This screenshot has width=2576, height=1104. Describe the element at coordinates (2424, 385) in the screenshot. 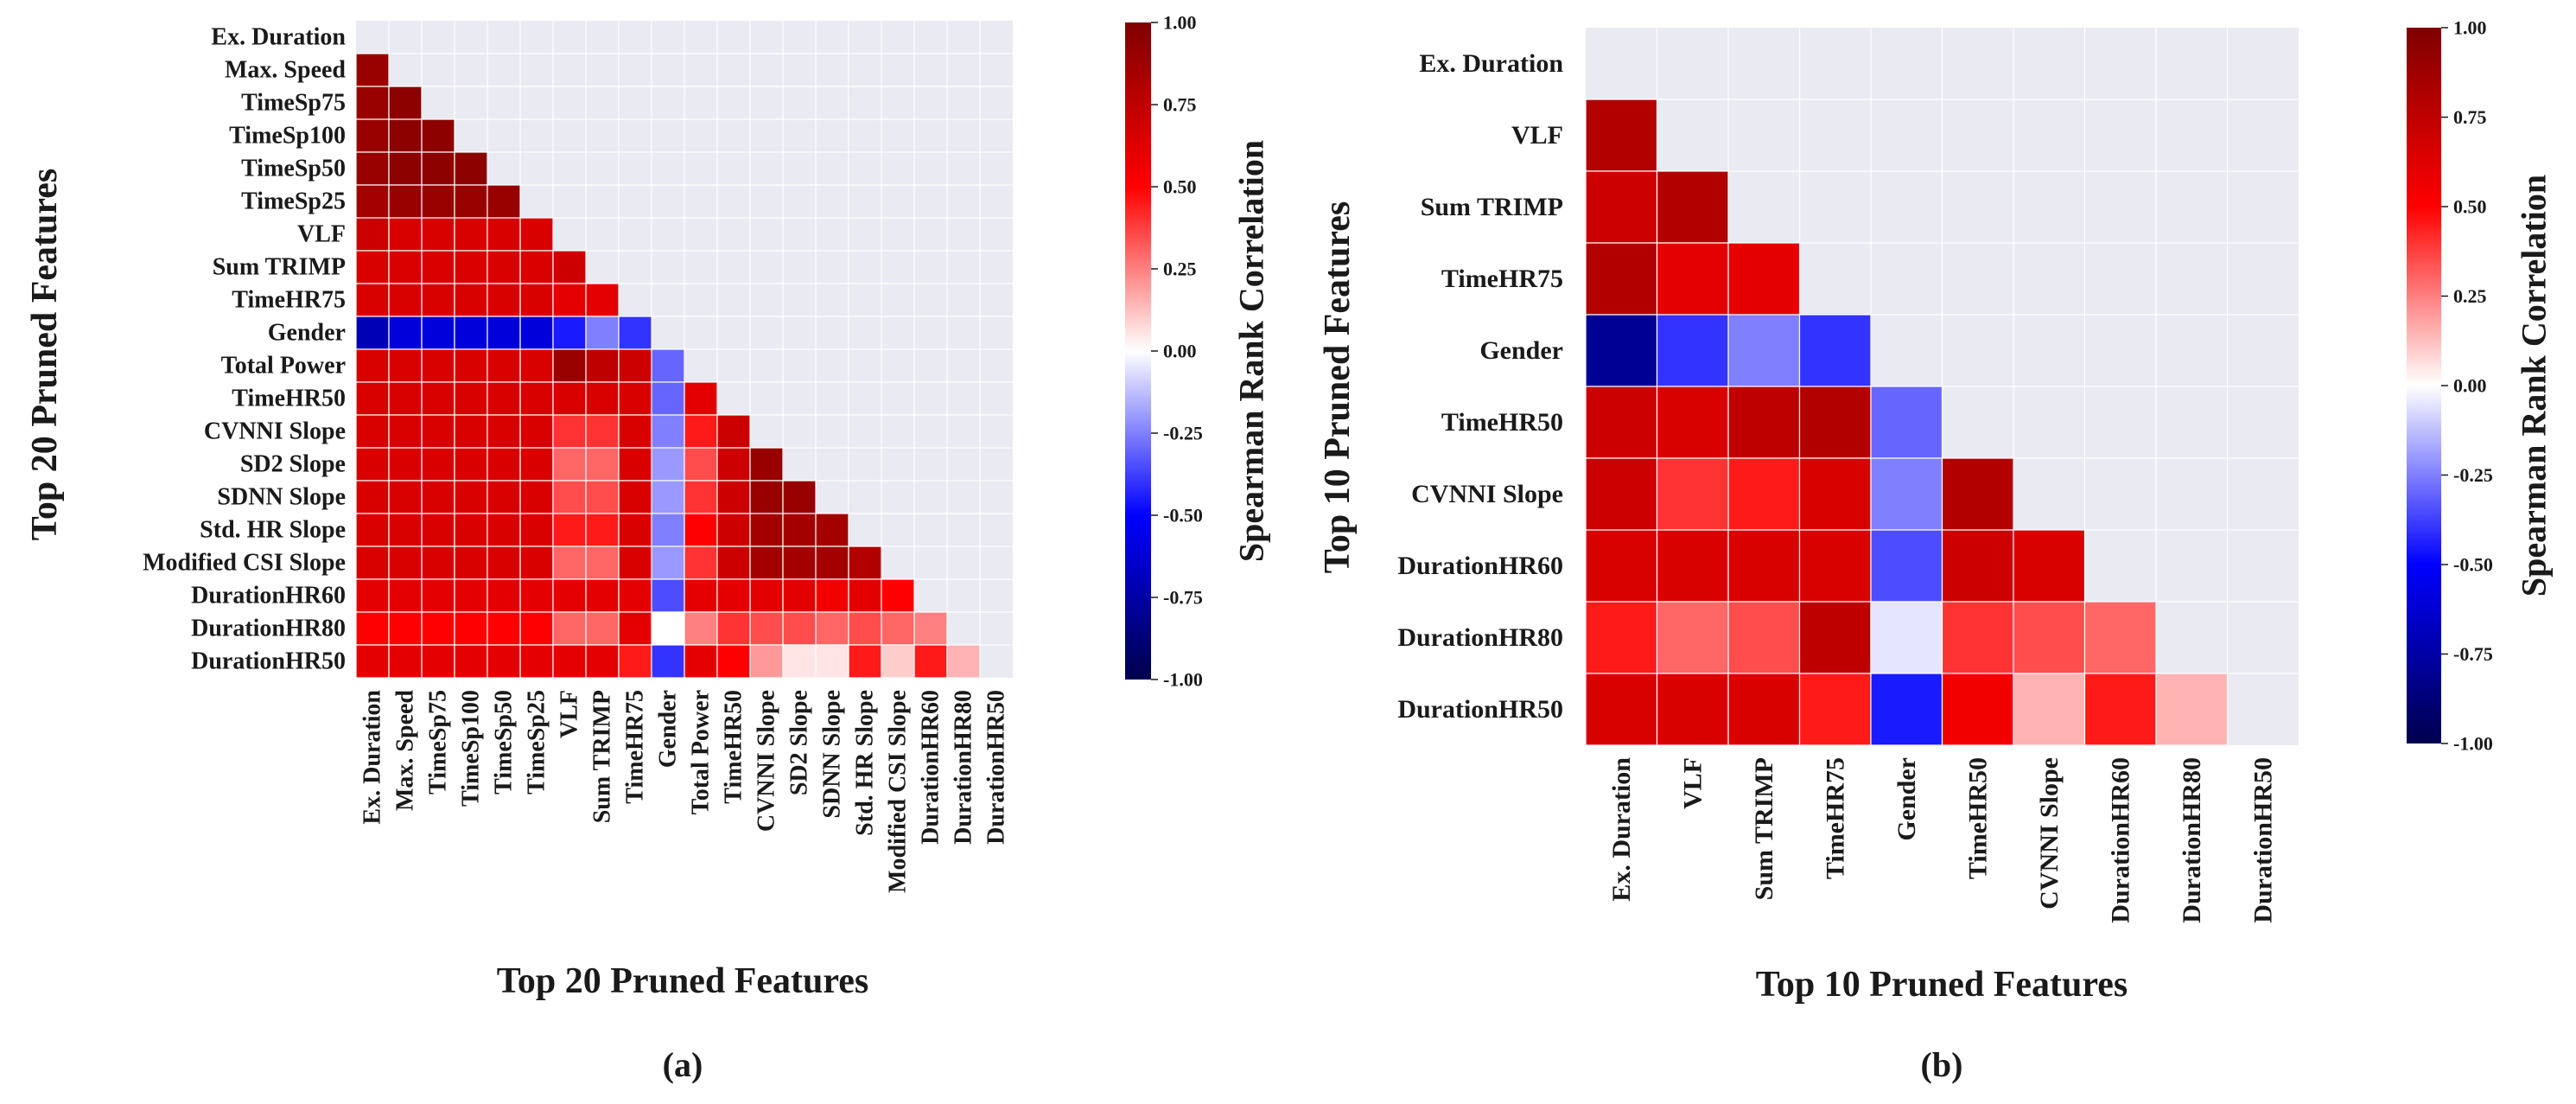

I see `colorbar` at that location.